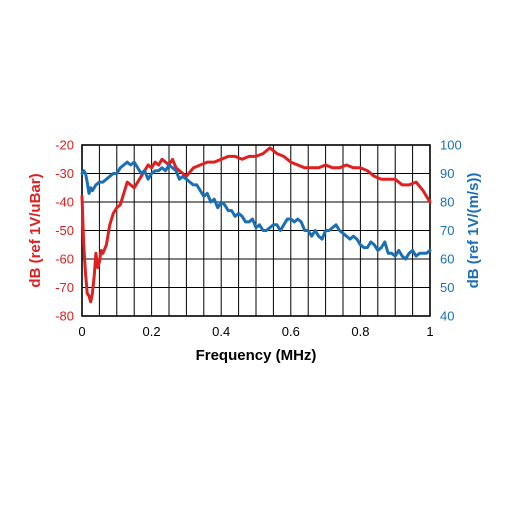  What do you see at coordinates (64, 173) in the screenshot?
I see `left-tick-label: -30` at bounding box center [64, 173].